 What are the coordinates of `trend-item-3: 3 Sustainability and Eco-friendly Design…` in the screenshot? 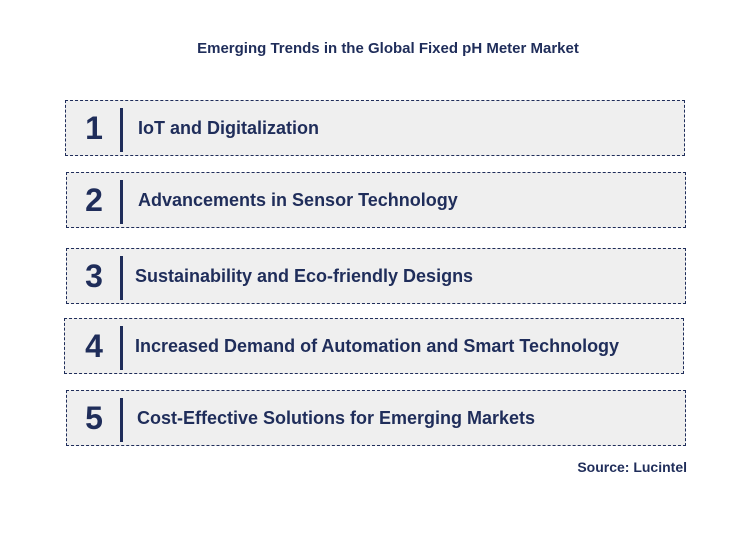 It's located at (376, 276).